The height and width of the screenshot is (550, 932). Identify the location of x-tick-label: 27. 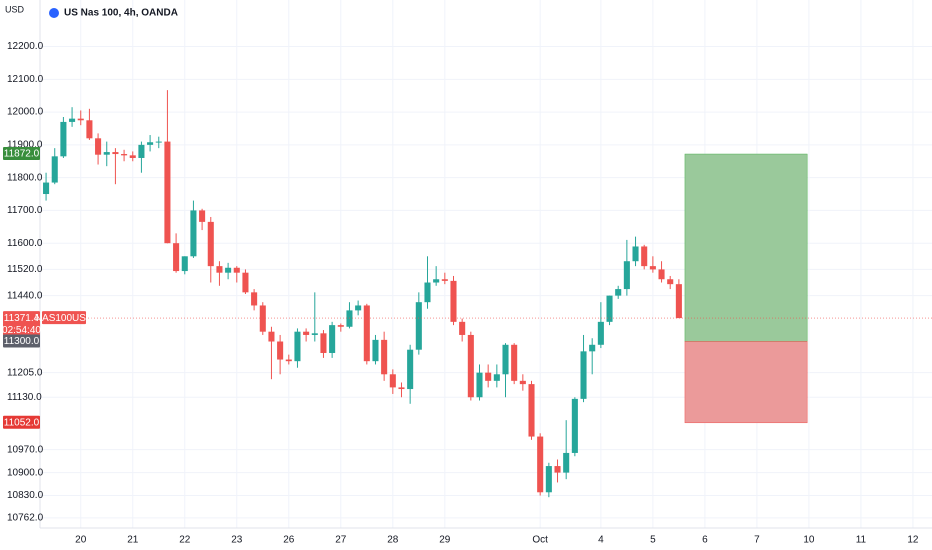
(341, 540).